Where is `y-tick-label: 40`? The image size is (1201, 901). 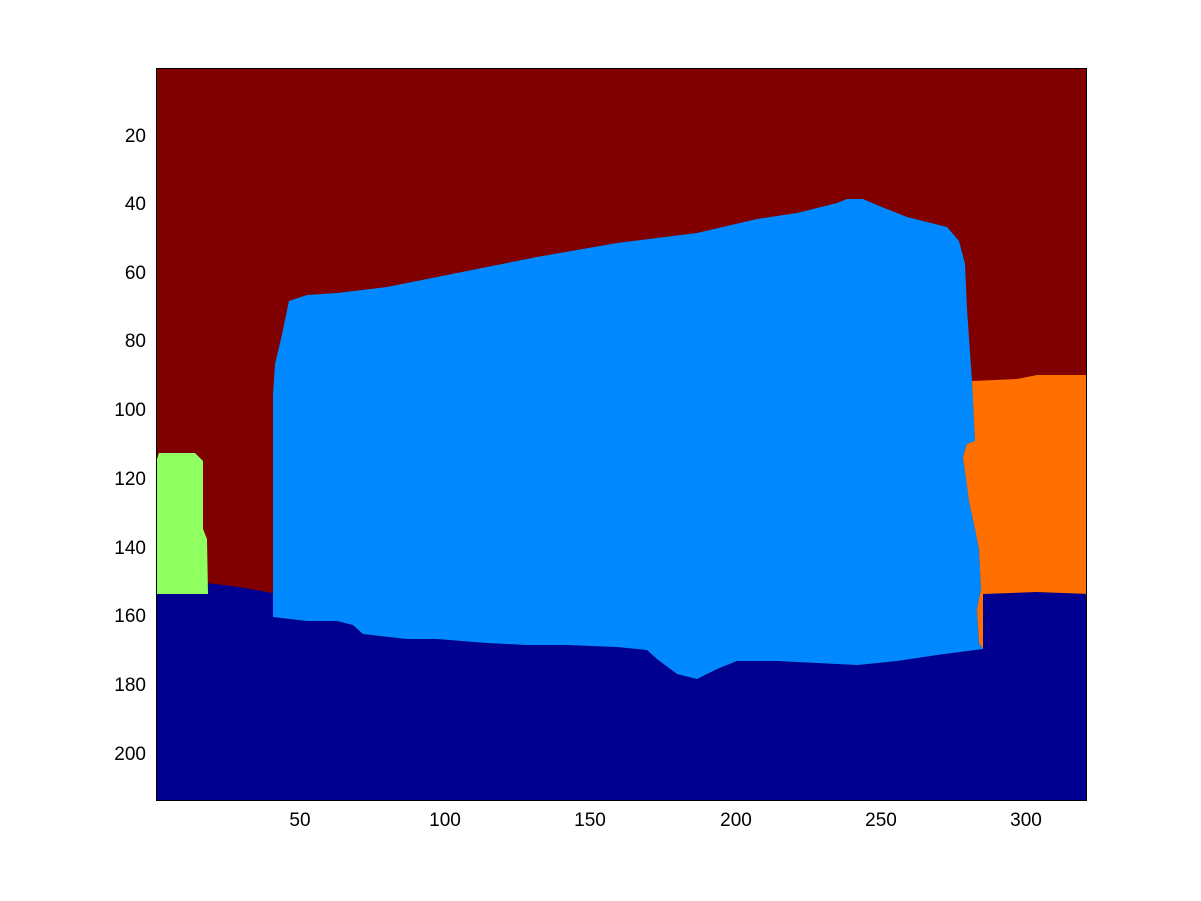
y-tick-label: 40 is located at coordinates (135, 204).